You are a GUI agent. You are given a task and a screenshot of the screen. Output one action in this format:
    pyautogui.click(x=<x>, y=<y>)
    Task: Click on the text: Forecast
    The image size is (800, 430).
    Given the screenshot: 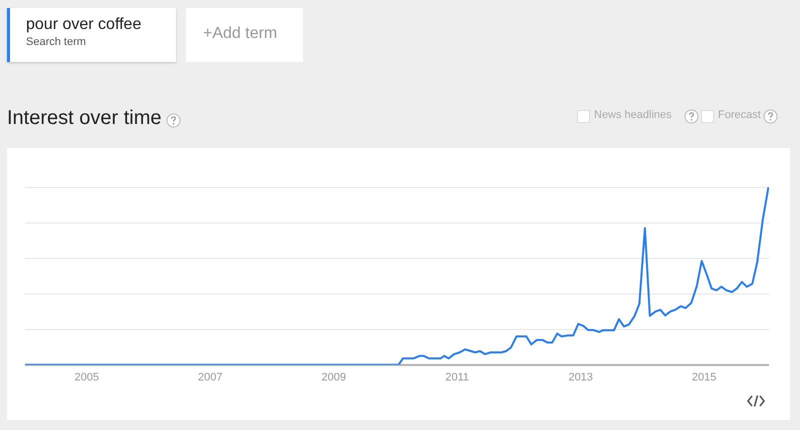 What is the action you would take?
    pyautogui.click(x=739, y=115)
    